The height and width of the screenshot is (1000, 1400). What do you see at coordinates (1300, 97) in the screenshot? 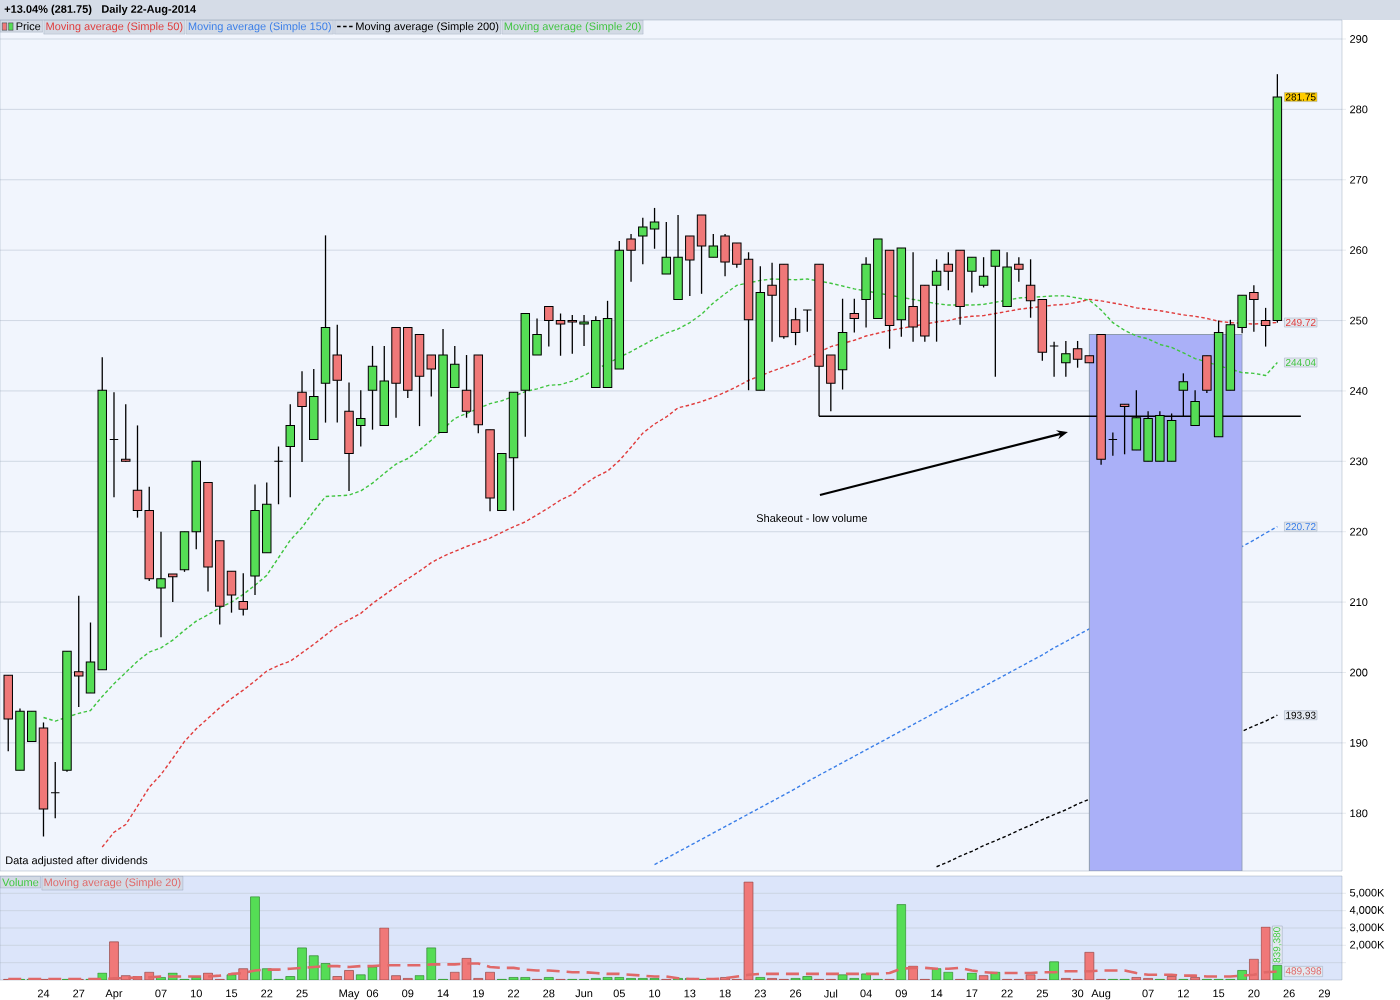
I see `text: 281.75` at bounding box center [1300, 97].